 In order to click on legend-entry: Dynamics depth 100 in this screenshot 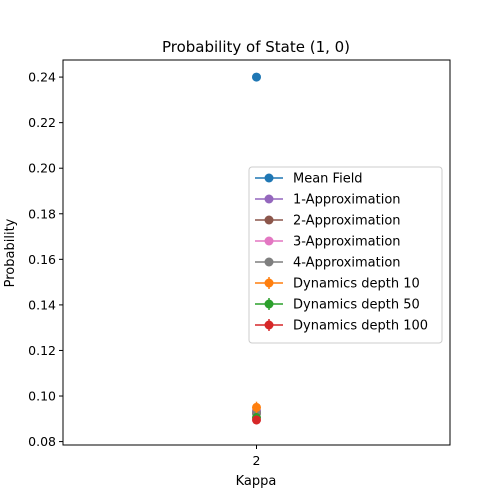, I will do `click(341, 326)`.